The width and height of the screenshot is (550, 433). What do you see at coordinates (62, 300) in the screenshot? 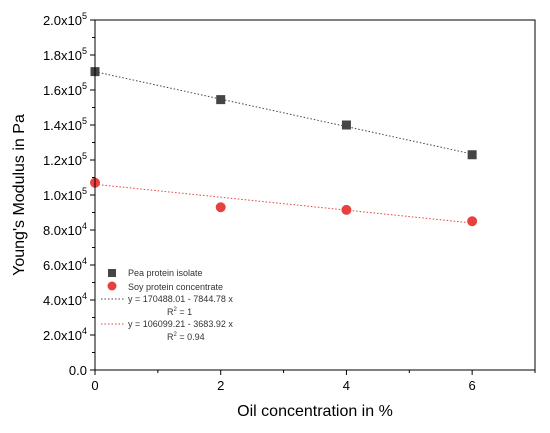
I see `y-tick-mantissa: 4.0x10` at bounding box center [62, 300].